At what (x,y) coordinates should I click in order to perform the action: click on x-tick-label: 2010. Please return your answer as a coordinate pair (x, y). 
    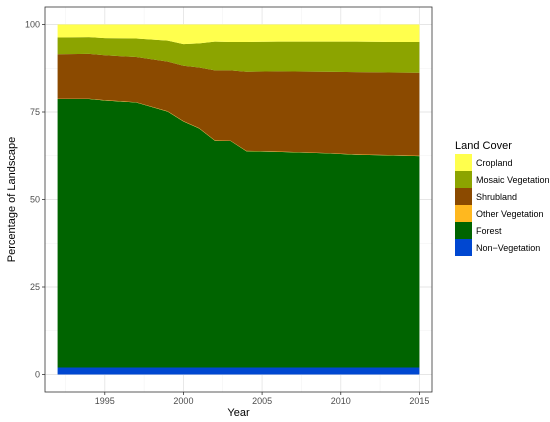
    Looking at the image, I should click on (341, 401).